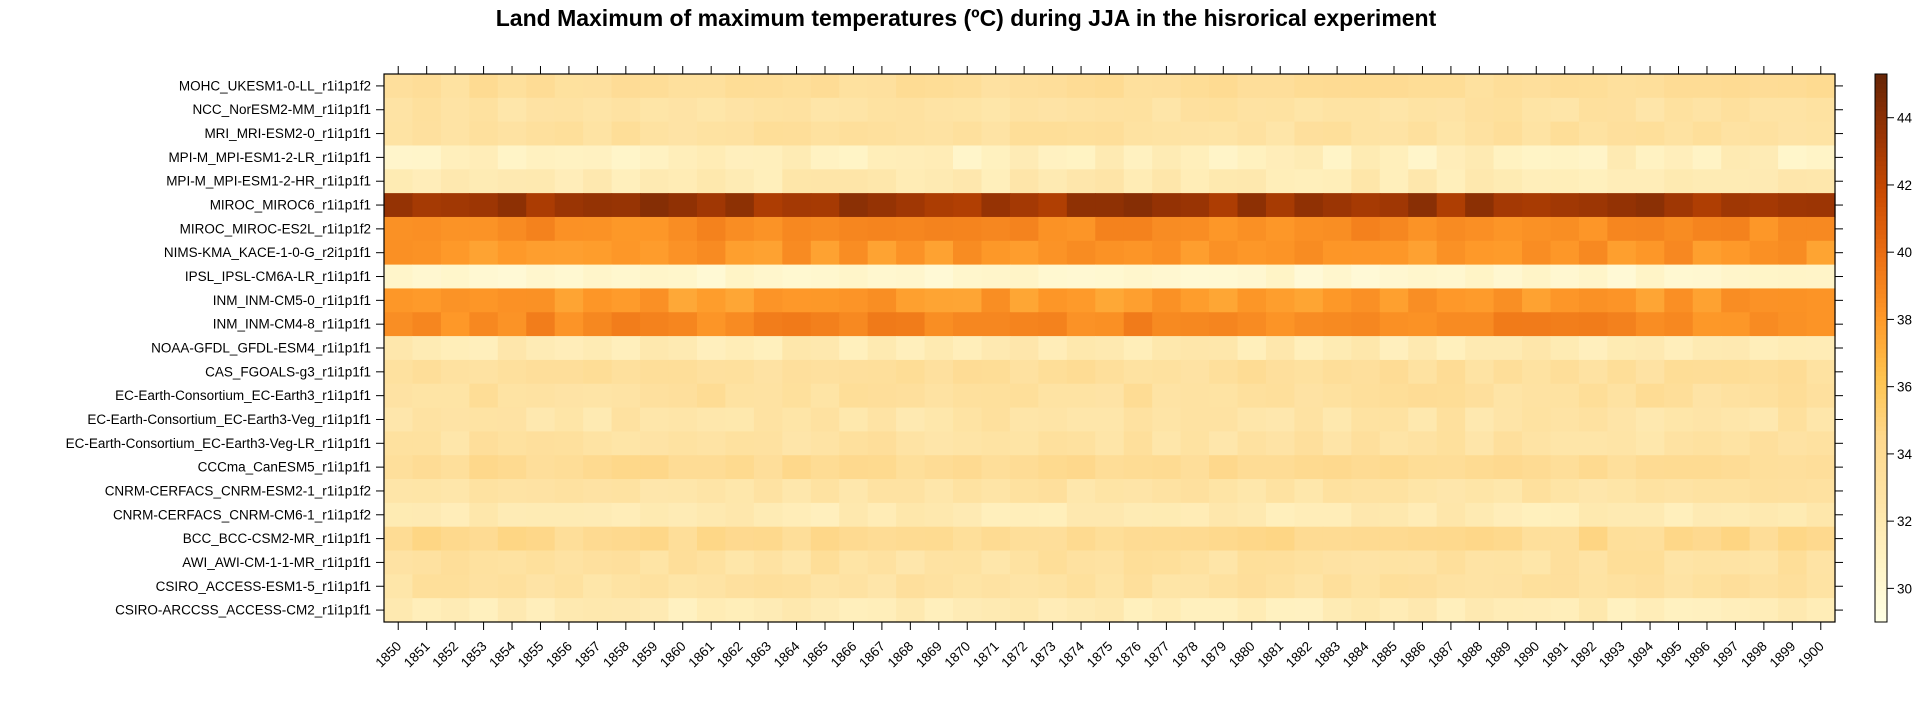 This screenshot has height=720, width=1920. I want to click on y-tick-label: BCC_BCC-CSM2-MR_r1i1p1f1, so click(277, 538).